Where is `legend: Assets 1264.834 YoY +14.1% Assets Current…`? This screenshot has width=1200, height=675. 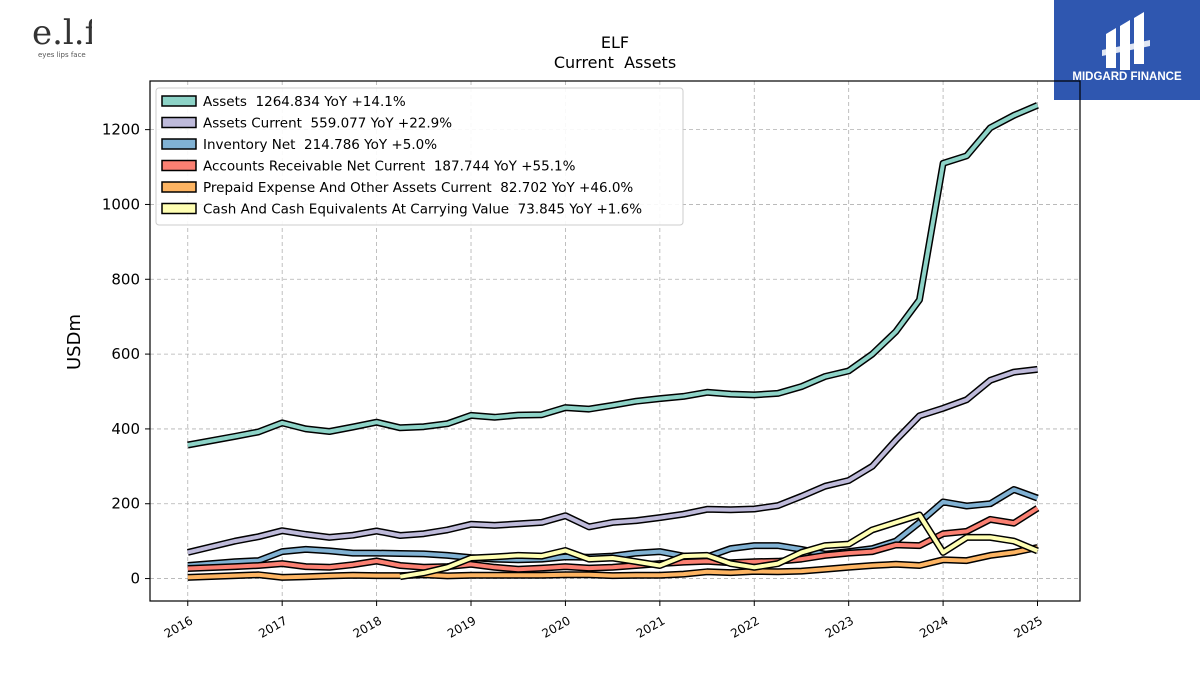 legend: Assets 1264.834 YoY +14.1% Assets Current… is located at coordinates (419, 156).